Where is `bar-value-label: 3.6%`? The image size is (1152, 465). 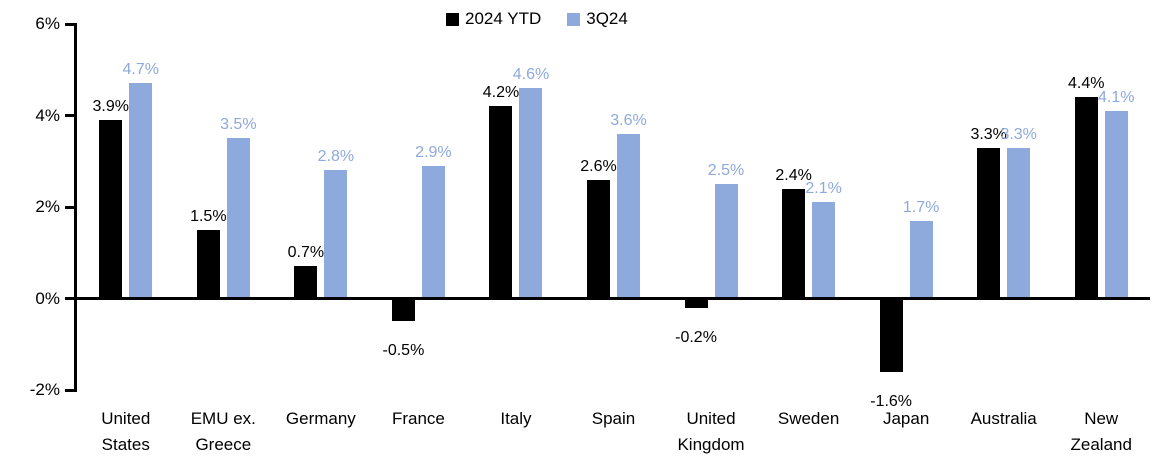 bar-value-label: 3.6% is located at coordinates (628, 120).